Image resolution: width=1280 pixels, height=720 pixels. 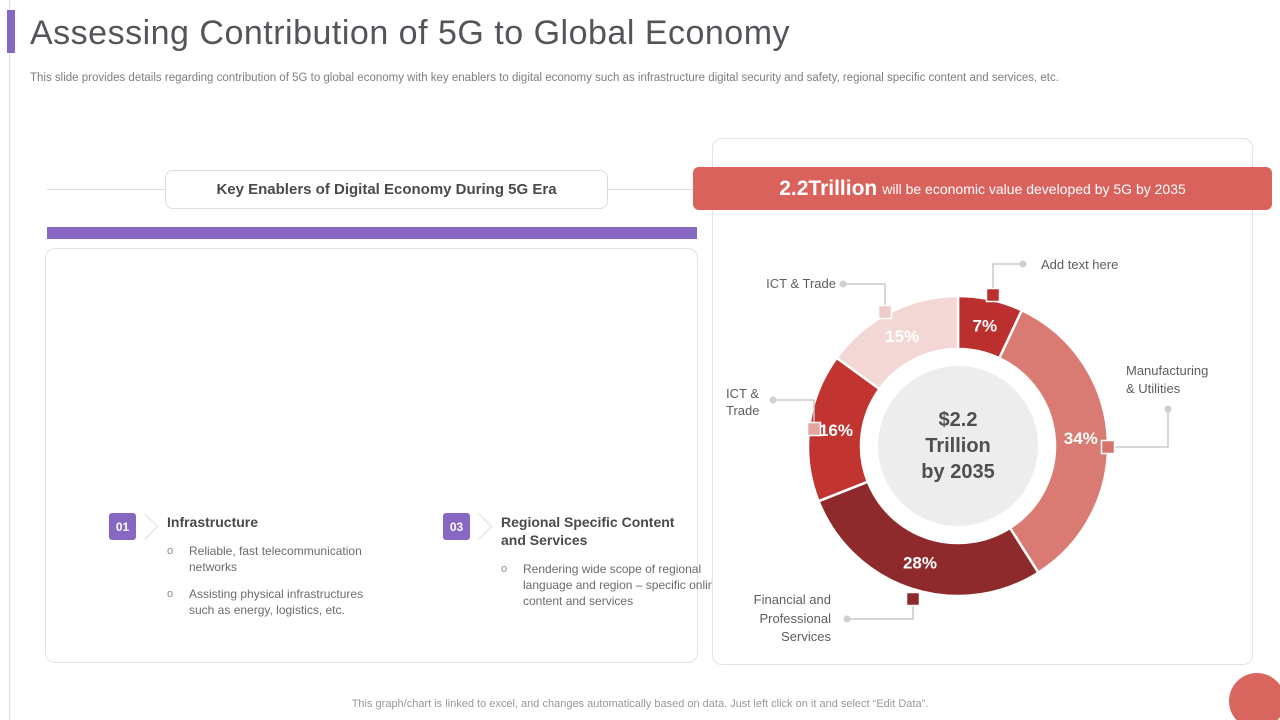 I want to click on callout-label-ict-trade-16: ICT & Trade, so click(x=743, y=402).